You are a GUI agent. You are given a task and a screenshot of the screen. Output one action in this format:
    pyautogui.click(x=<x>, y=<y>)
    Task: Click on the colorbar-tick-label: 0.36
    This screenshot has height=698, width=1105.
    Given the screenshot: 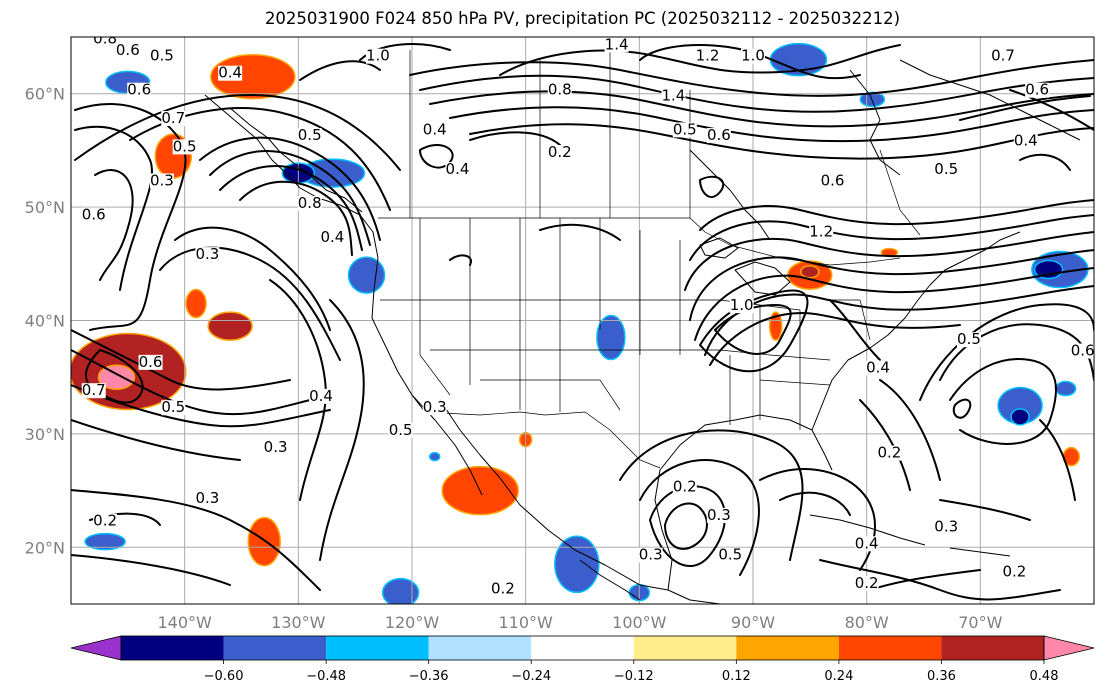 What is the action you would take?
    pyautogui.click(x=941, y=676)
    